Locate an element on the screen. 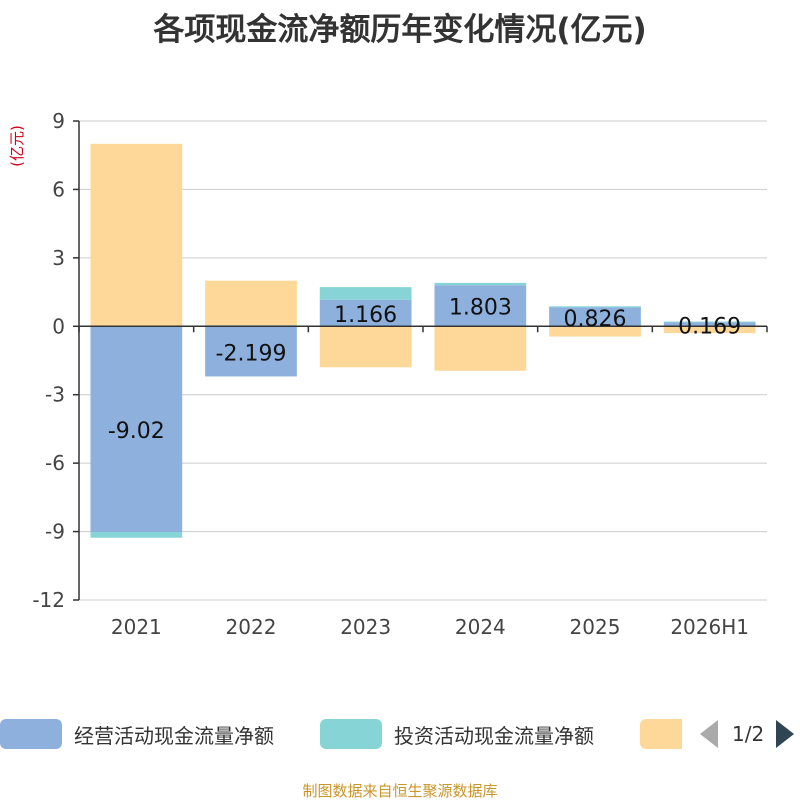 The width and height of the screenshot is (800, 801). bar-2026H1-s1 is located at coordinates (709, 322).